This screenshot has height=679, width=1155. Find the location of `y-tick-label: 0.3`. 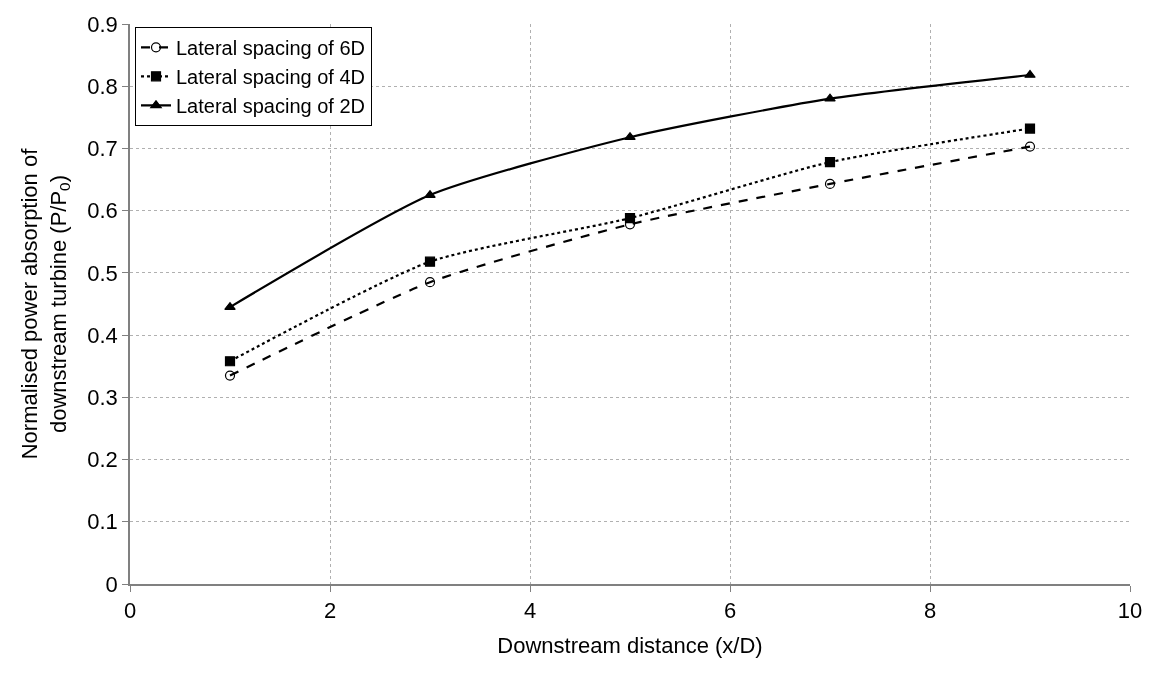

y-tick-label: 0.3 is located at coordinates (102, 398).